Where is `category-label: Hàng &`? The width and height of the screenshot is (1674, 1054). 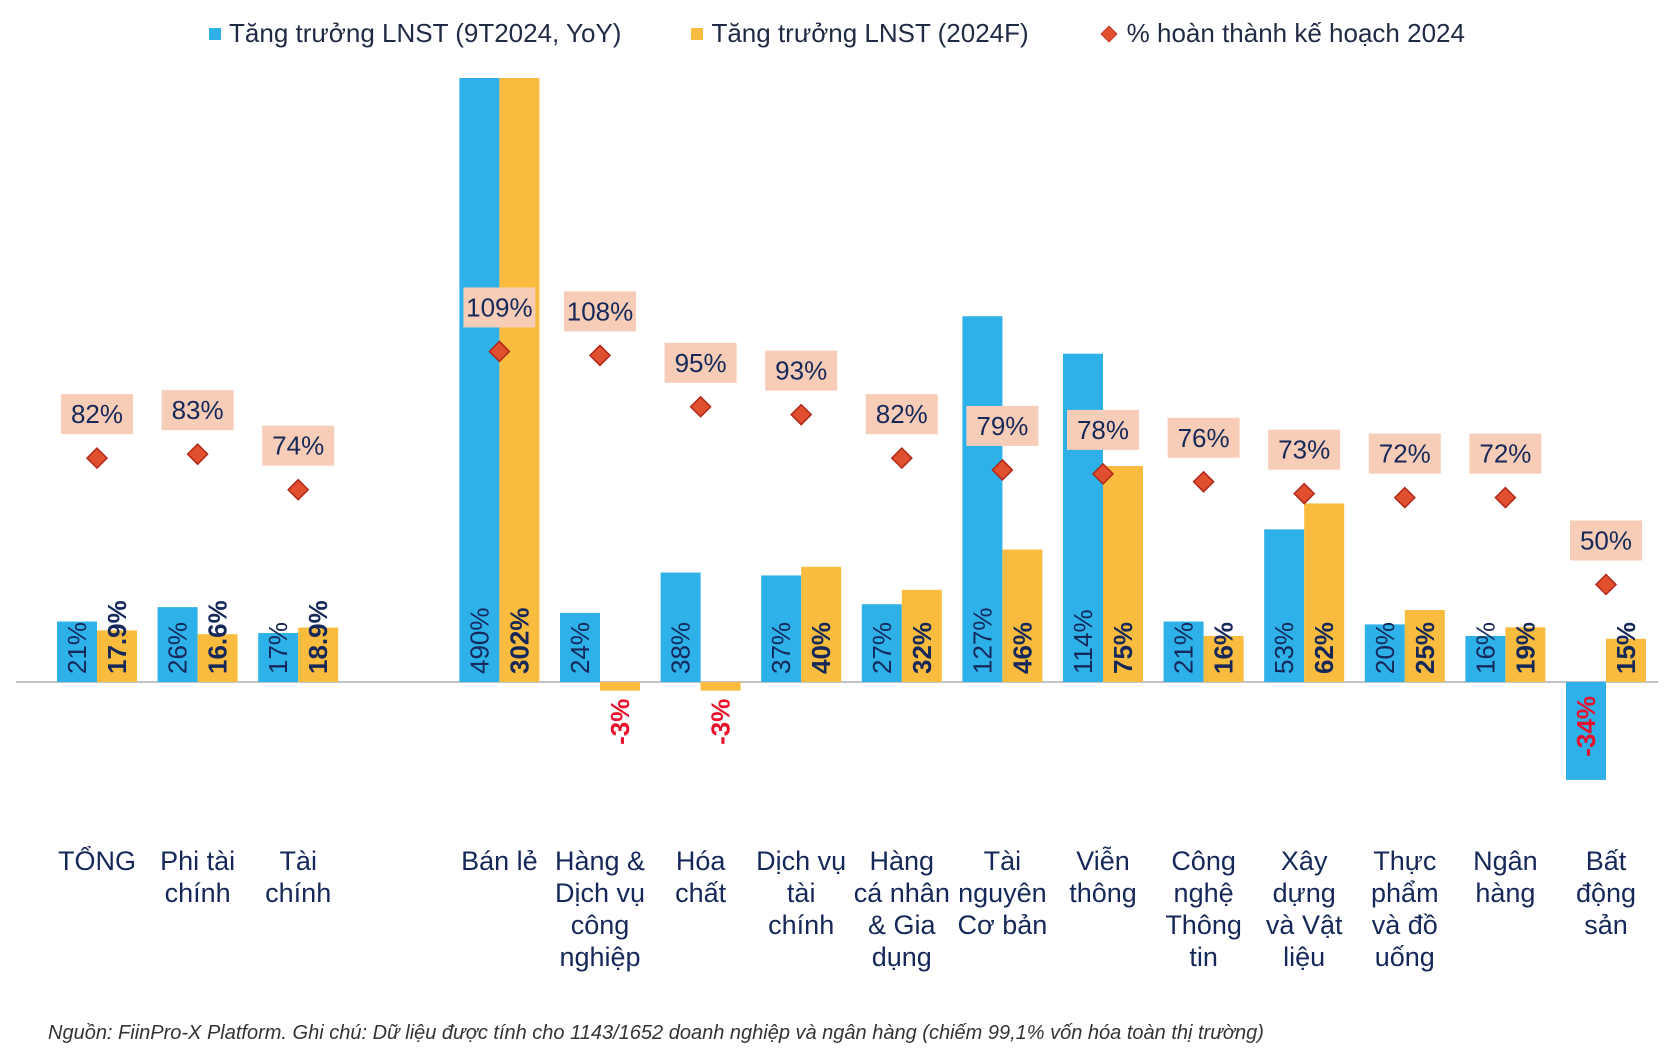
category-label: Hàng & is located at coordinates (600, 861).